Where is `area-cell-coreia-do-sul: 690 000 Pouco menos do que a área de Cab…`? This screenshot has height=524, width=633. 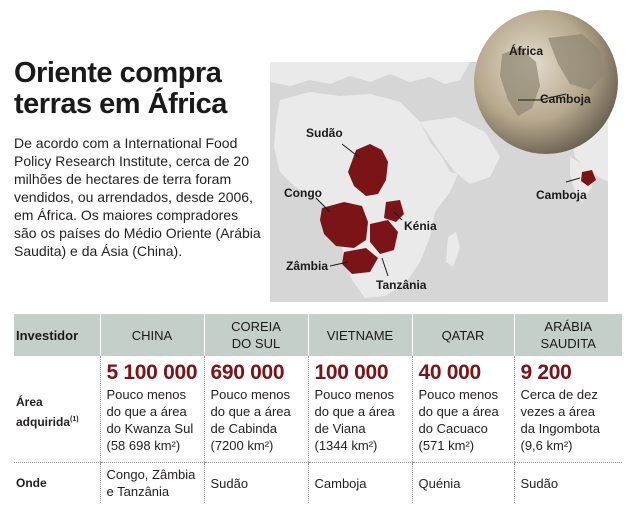
area-cell-coreia-do-sul: 690 000 Pouco menos do que a área de Cab… is located at coordinates (255, 409).